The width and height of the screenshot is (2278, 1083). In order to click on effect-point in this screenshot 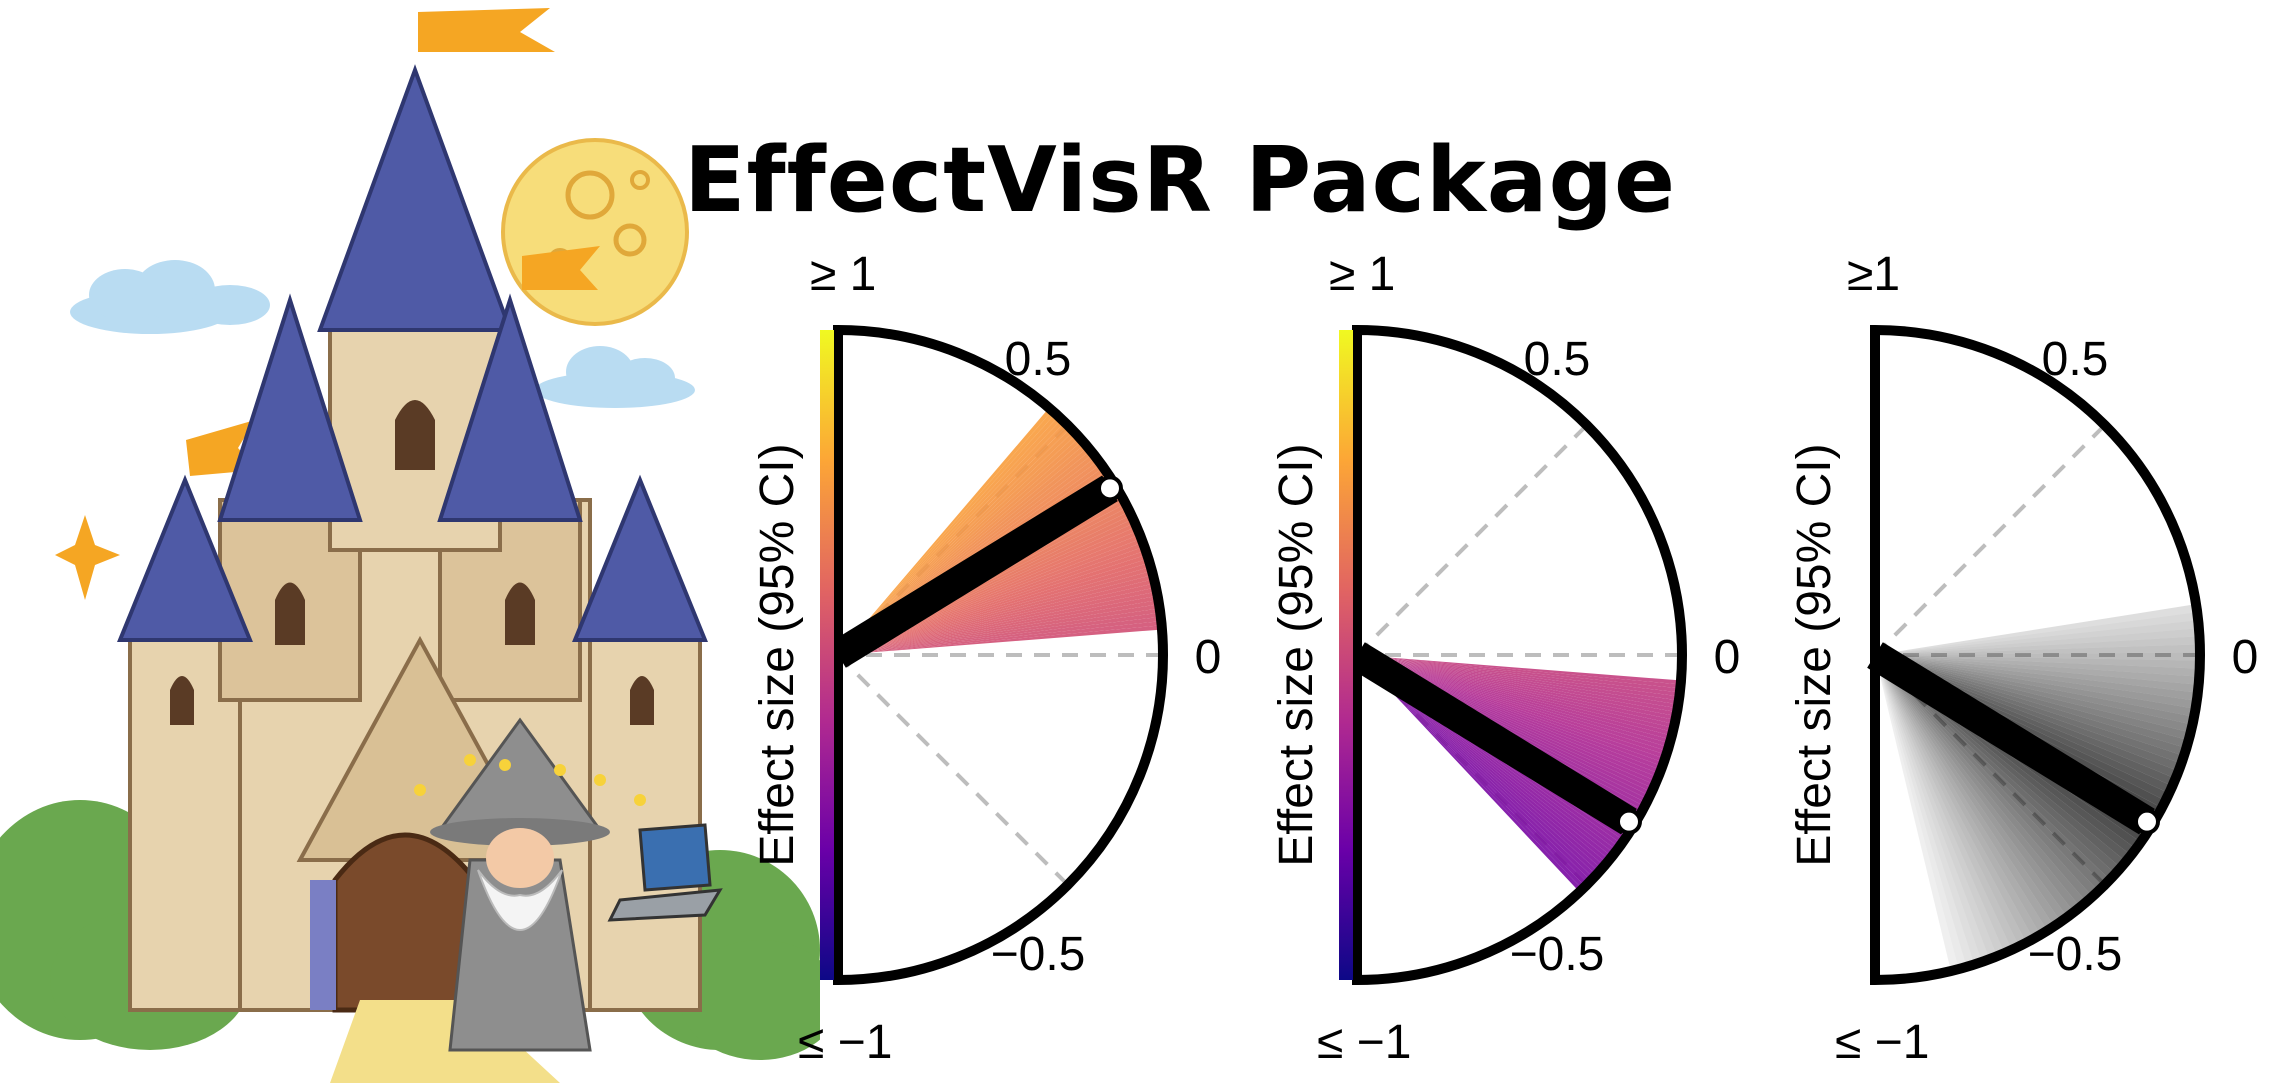, I will do `click(1109, 488)`.